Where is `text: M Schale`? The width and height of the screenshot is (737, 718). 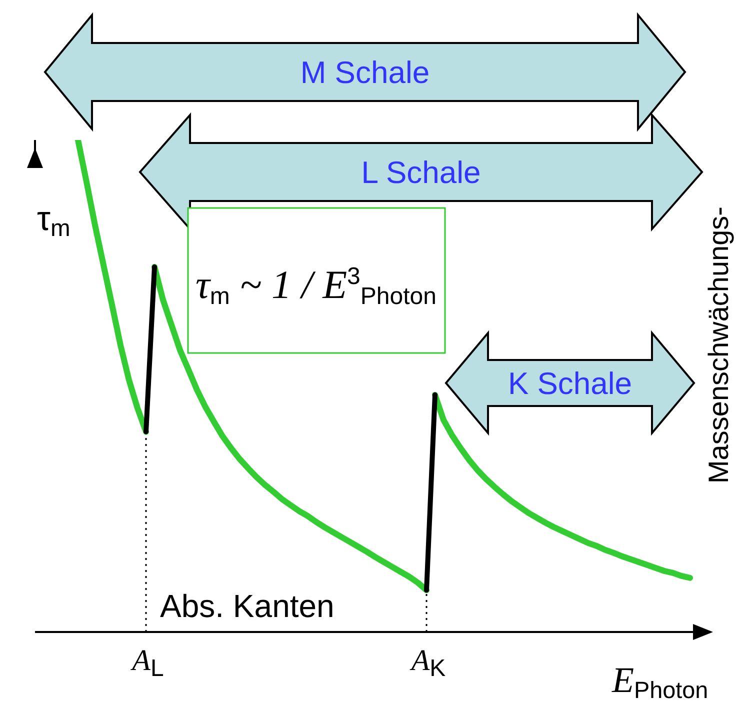
text: M Schale is located at coordinates (365, 72).